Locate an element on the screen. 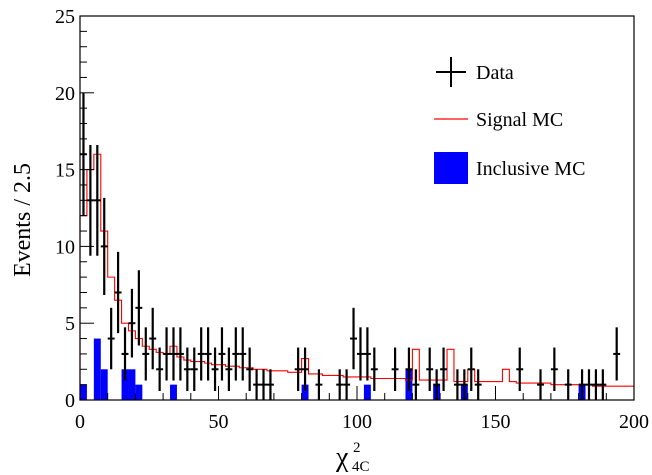 Image resolution: width=652 pixels, height=475 pixels. legend: Data Signal MC Inclusive MC is located at coordinates (509, 120).